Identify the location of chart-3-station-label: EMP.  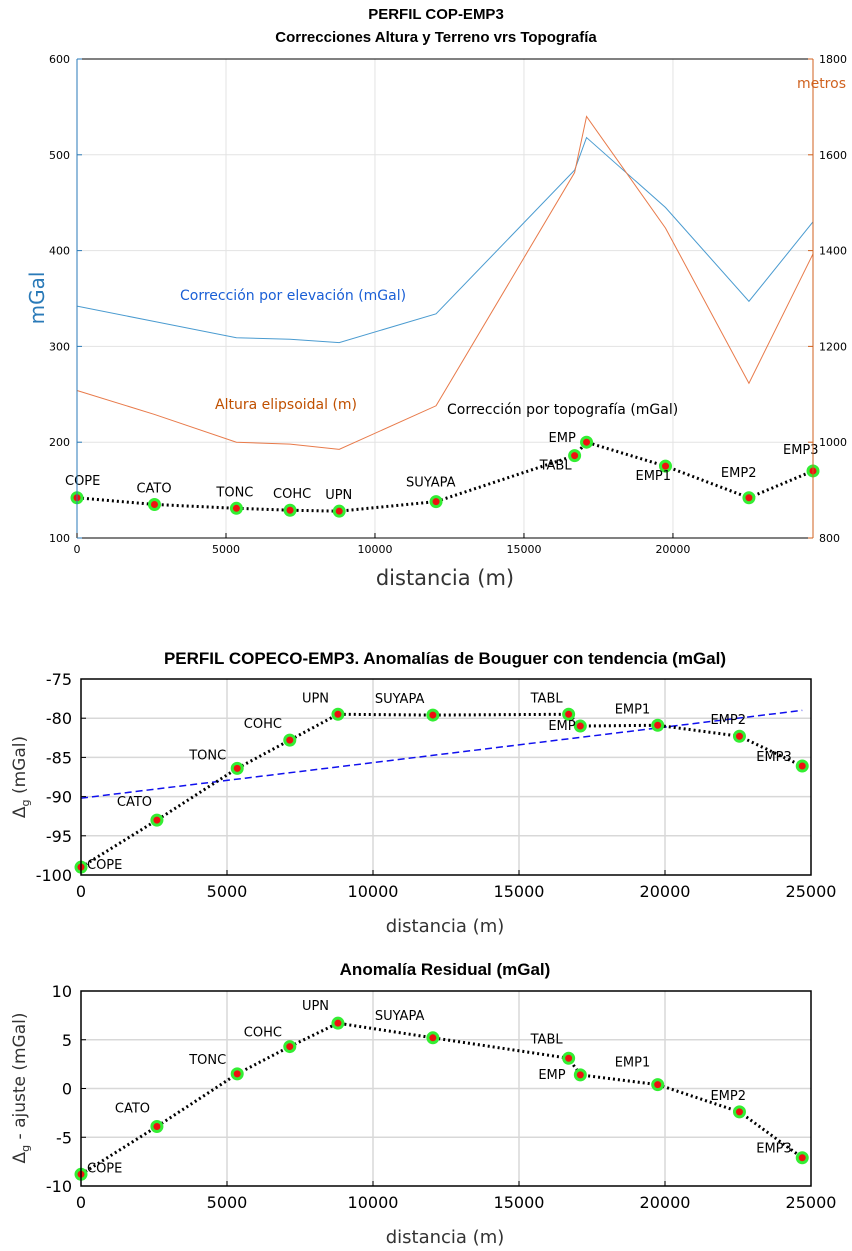
(551, 1075).